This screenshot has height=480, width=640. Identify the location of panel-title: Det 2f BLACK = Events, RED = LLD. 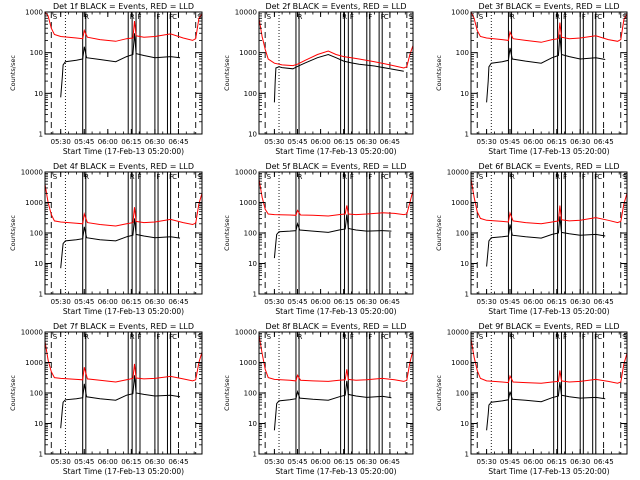
(335, 6).